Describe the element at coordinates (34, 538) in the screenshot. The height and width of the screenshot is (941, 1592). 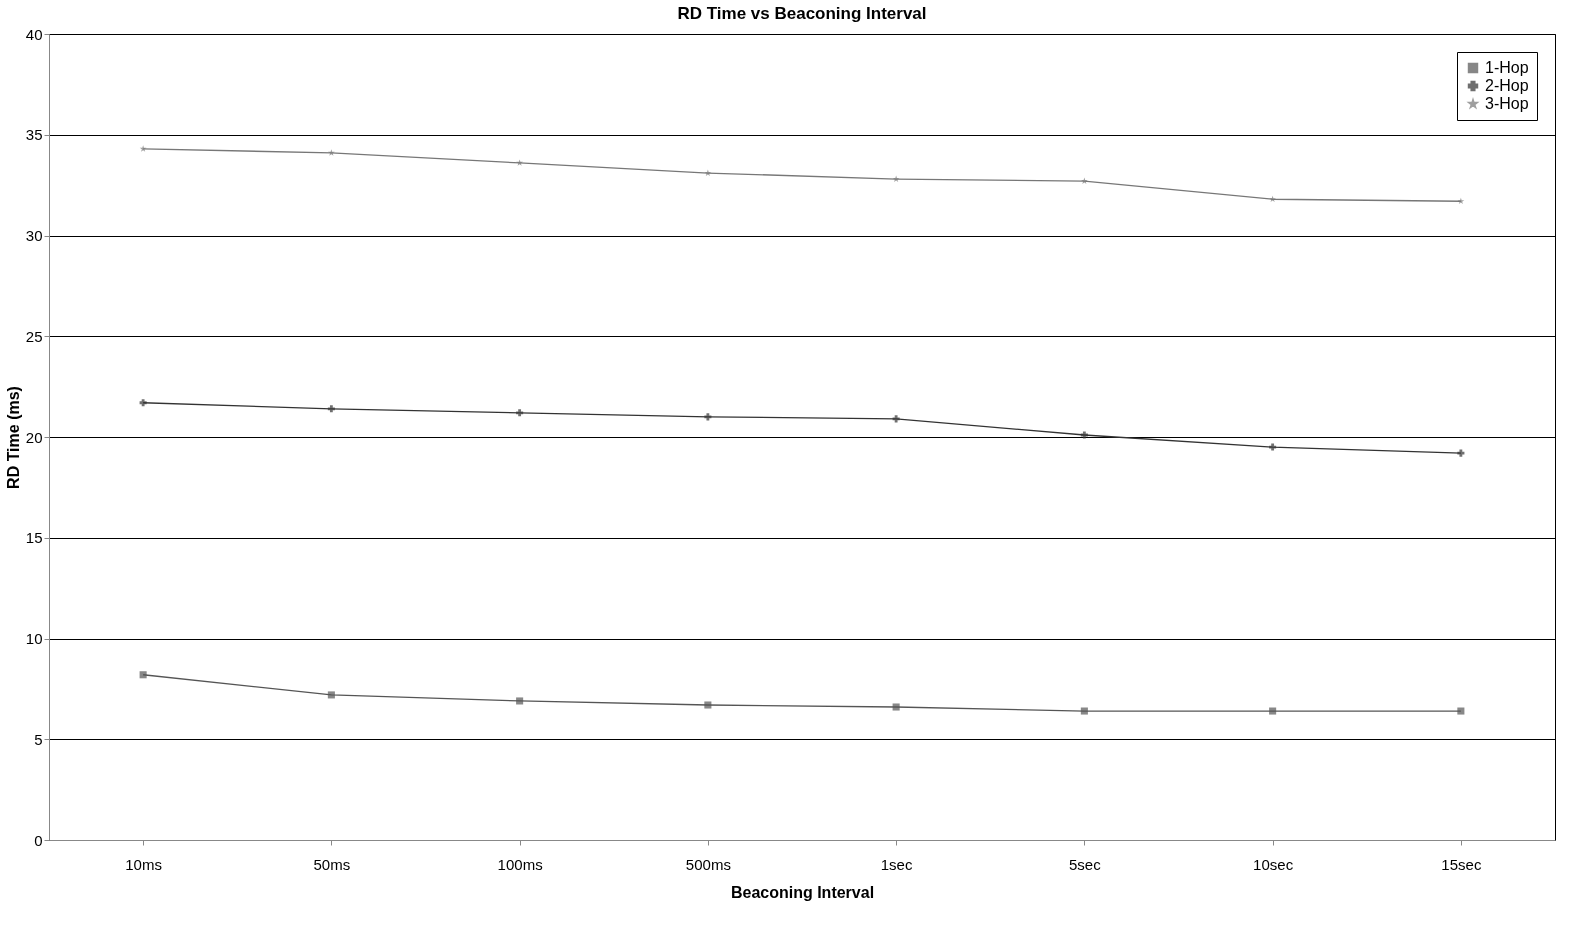
I see `y-tick-label: 15` at that location.